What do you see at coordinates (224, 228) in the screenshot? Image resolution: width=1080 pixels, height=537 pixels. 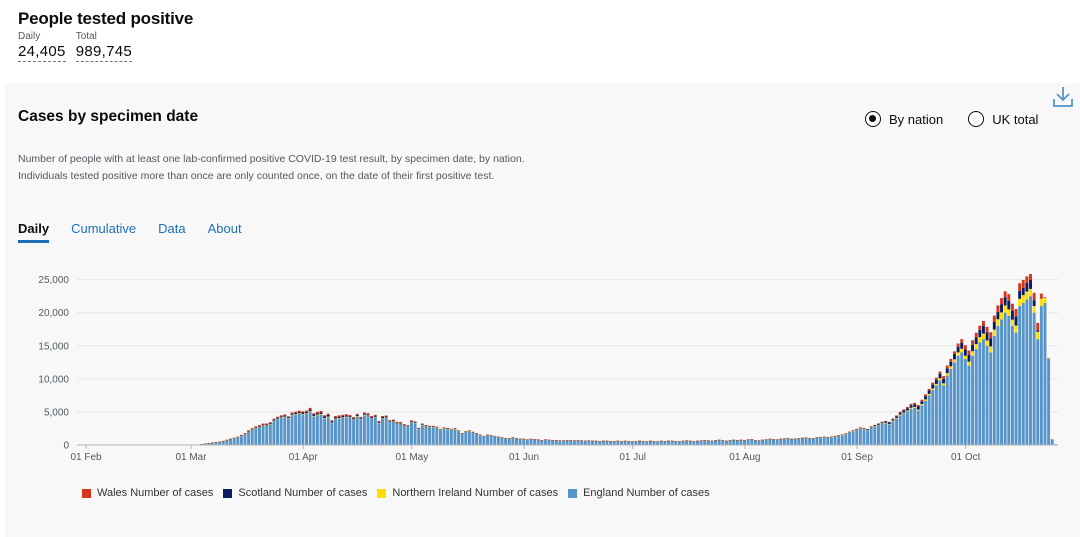 I see `tab-about: About` at bounding box center [224, 228].